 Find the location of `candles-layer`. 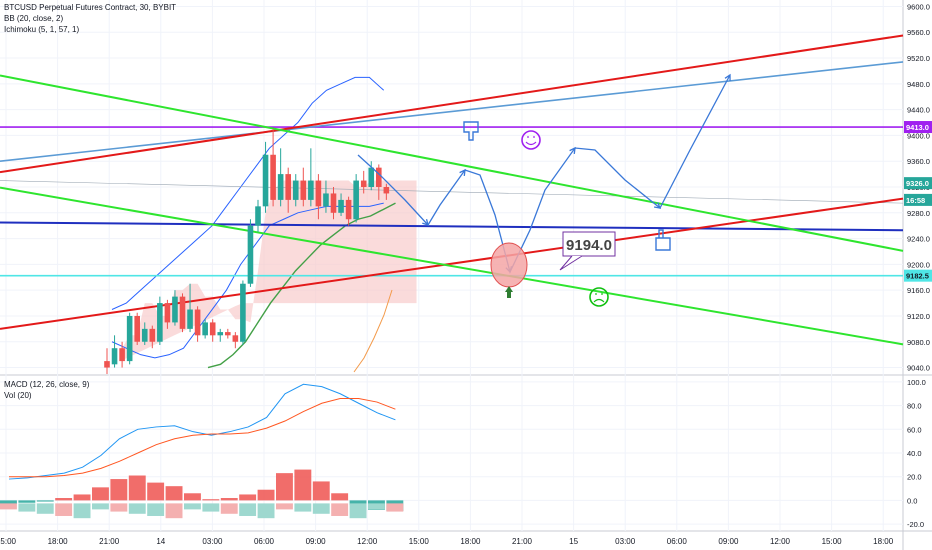

candles-layer is located at coordinates (247, 251).